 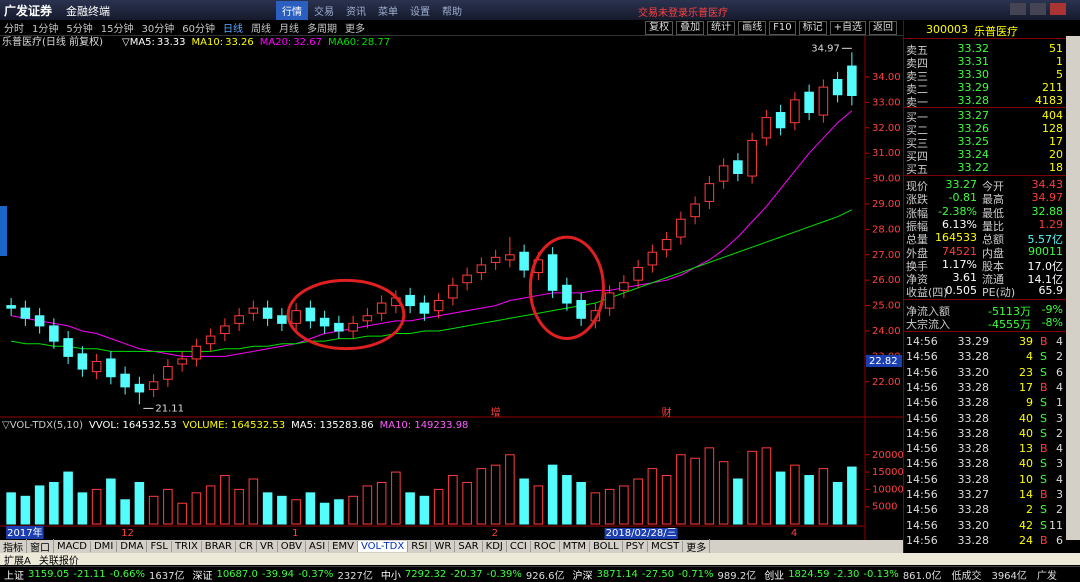 I want to click on period-tab: 30分钟, so click(x=158, y=29).